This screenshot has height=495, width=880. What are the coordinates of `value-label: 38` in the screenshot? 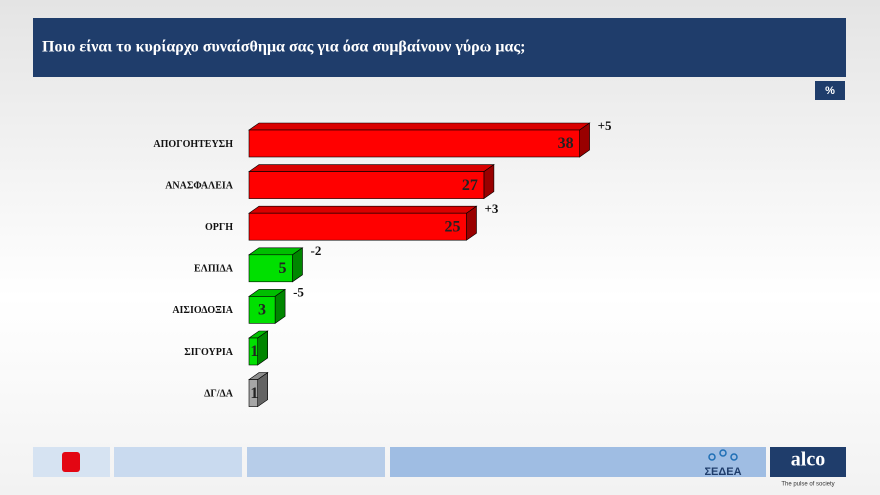 It's located at (566, 143).